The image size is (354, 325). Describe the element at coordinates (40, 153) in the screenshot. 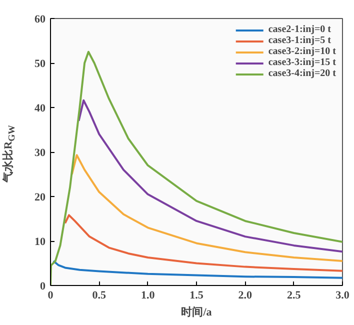

I see `y-tick-label: 30` at that location.